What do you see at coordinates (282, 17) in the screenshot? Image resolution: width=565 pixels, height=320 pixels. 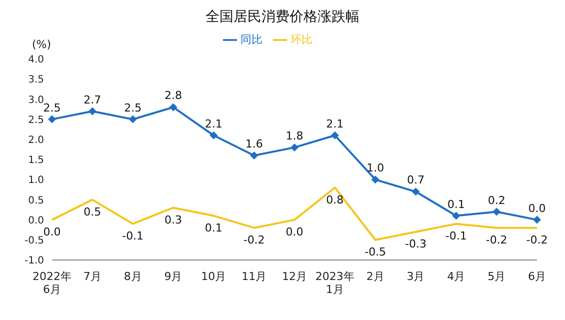 I see `chart-title: 全国居民消费价格涨跌幅` at bounding box center [282, 17].